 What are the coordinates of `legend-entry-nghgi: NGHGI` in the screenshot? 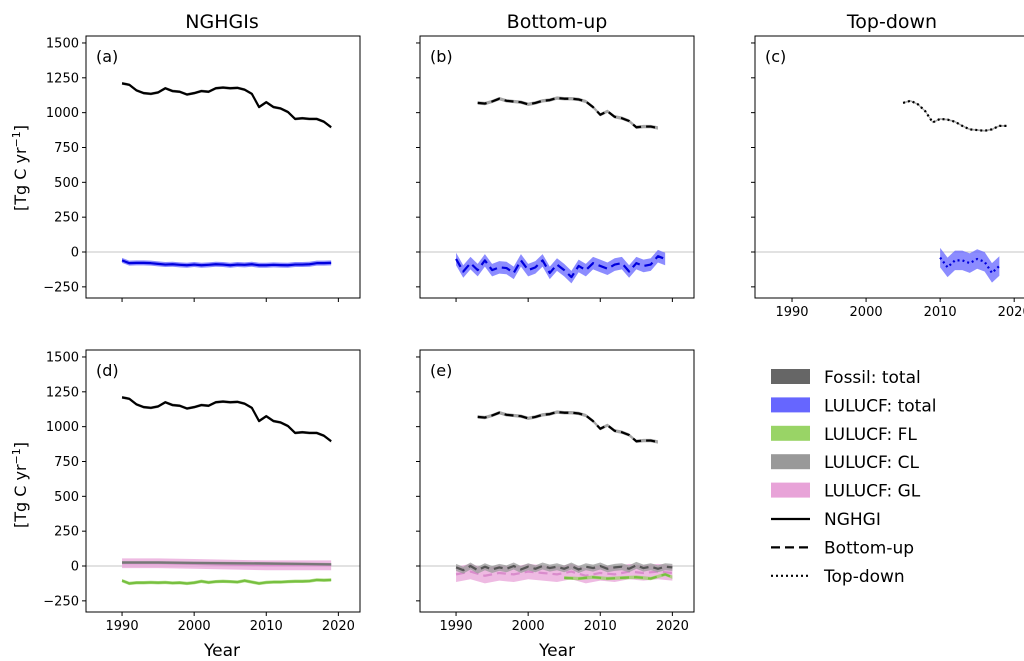 It's located at (826, 520).